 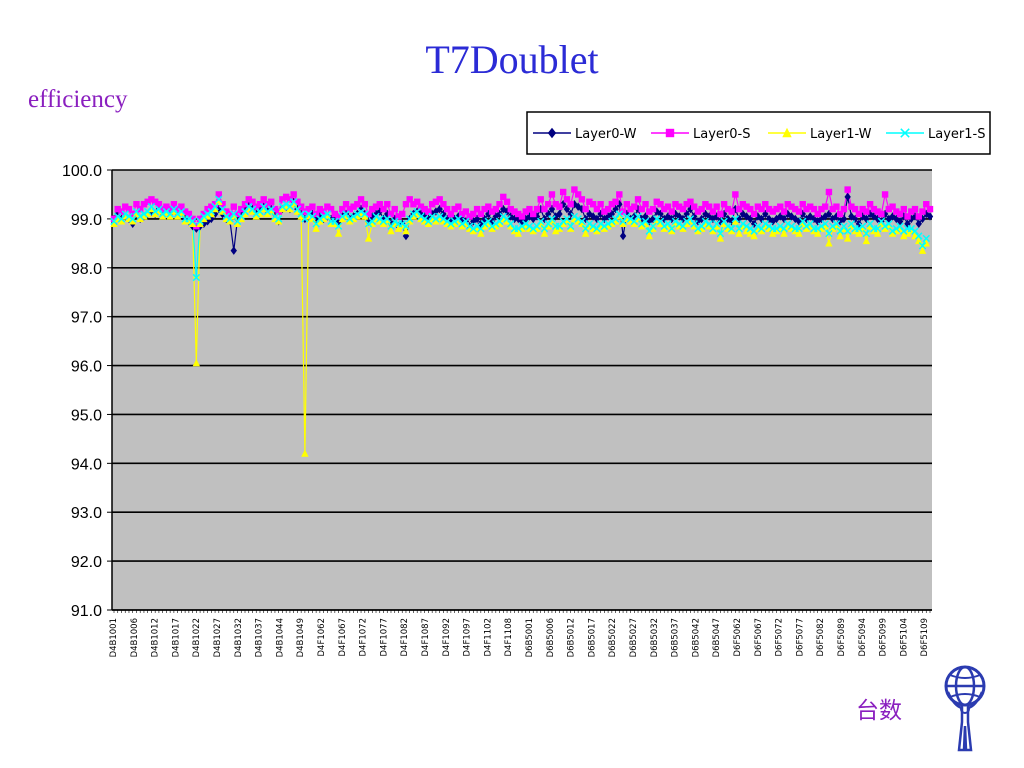 I want to click on x-tick-label: D6F5077, so click(x=800, y=637).